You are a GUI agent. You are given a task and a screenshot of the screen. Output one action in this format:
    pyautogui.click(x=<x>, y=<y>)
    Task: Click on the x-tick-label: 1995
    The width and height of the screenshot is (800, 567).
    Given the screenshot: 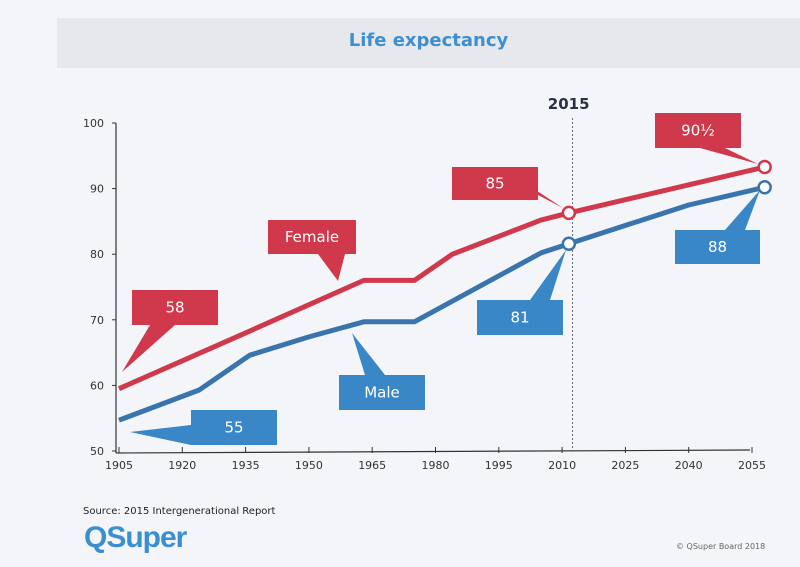 What is the action you would take?
    pyautogui.click(x=499, y=465)
    